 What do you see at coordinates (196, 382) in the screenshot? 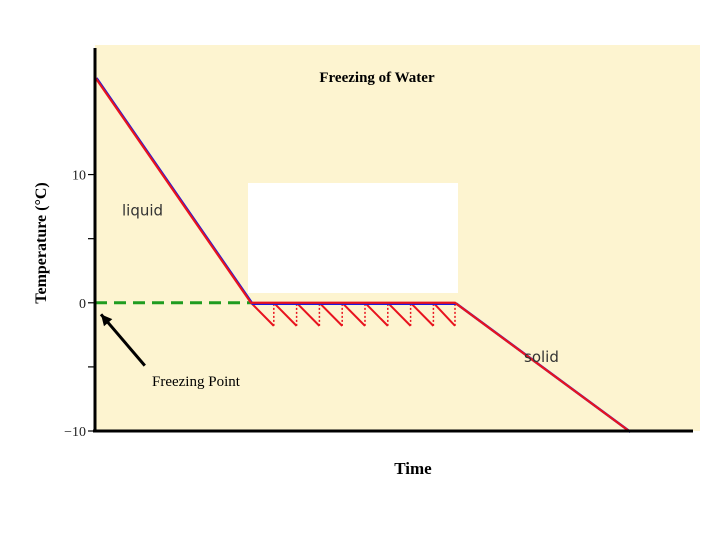
I see `annotation-2: Freezing Point` at bounding box center [196, 382].